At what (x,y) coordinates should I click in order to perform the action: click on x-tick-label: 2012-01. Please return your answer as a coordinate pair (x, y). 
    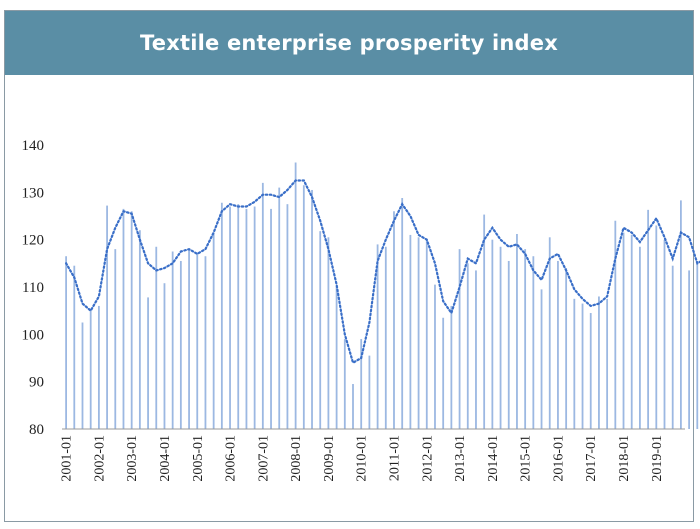
    Looking at the image, I should click on (427, 458).